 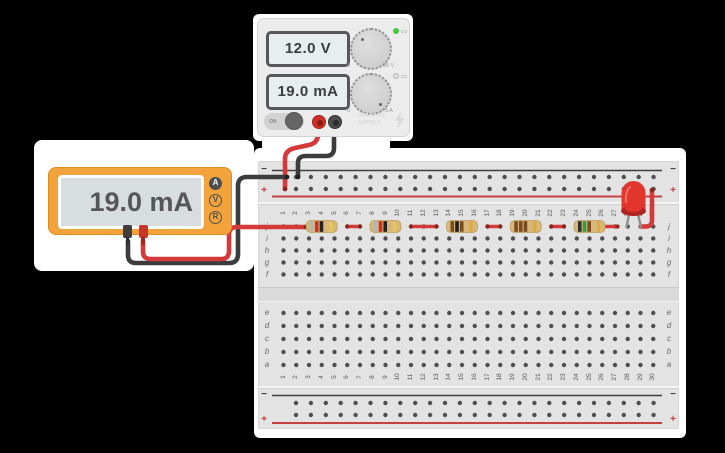 What do you see at coordinates (396, 76) in the screenshot?
I see `cc-indicator-led` at bounding box center [396, 76].